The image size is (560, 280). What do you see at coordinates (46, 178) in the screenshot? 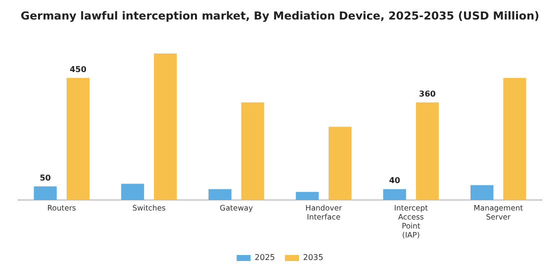
I see `data-label: 50` at bounding box center [46, 178].